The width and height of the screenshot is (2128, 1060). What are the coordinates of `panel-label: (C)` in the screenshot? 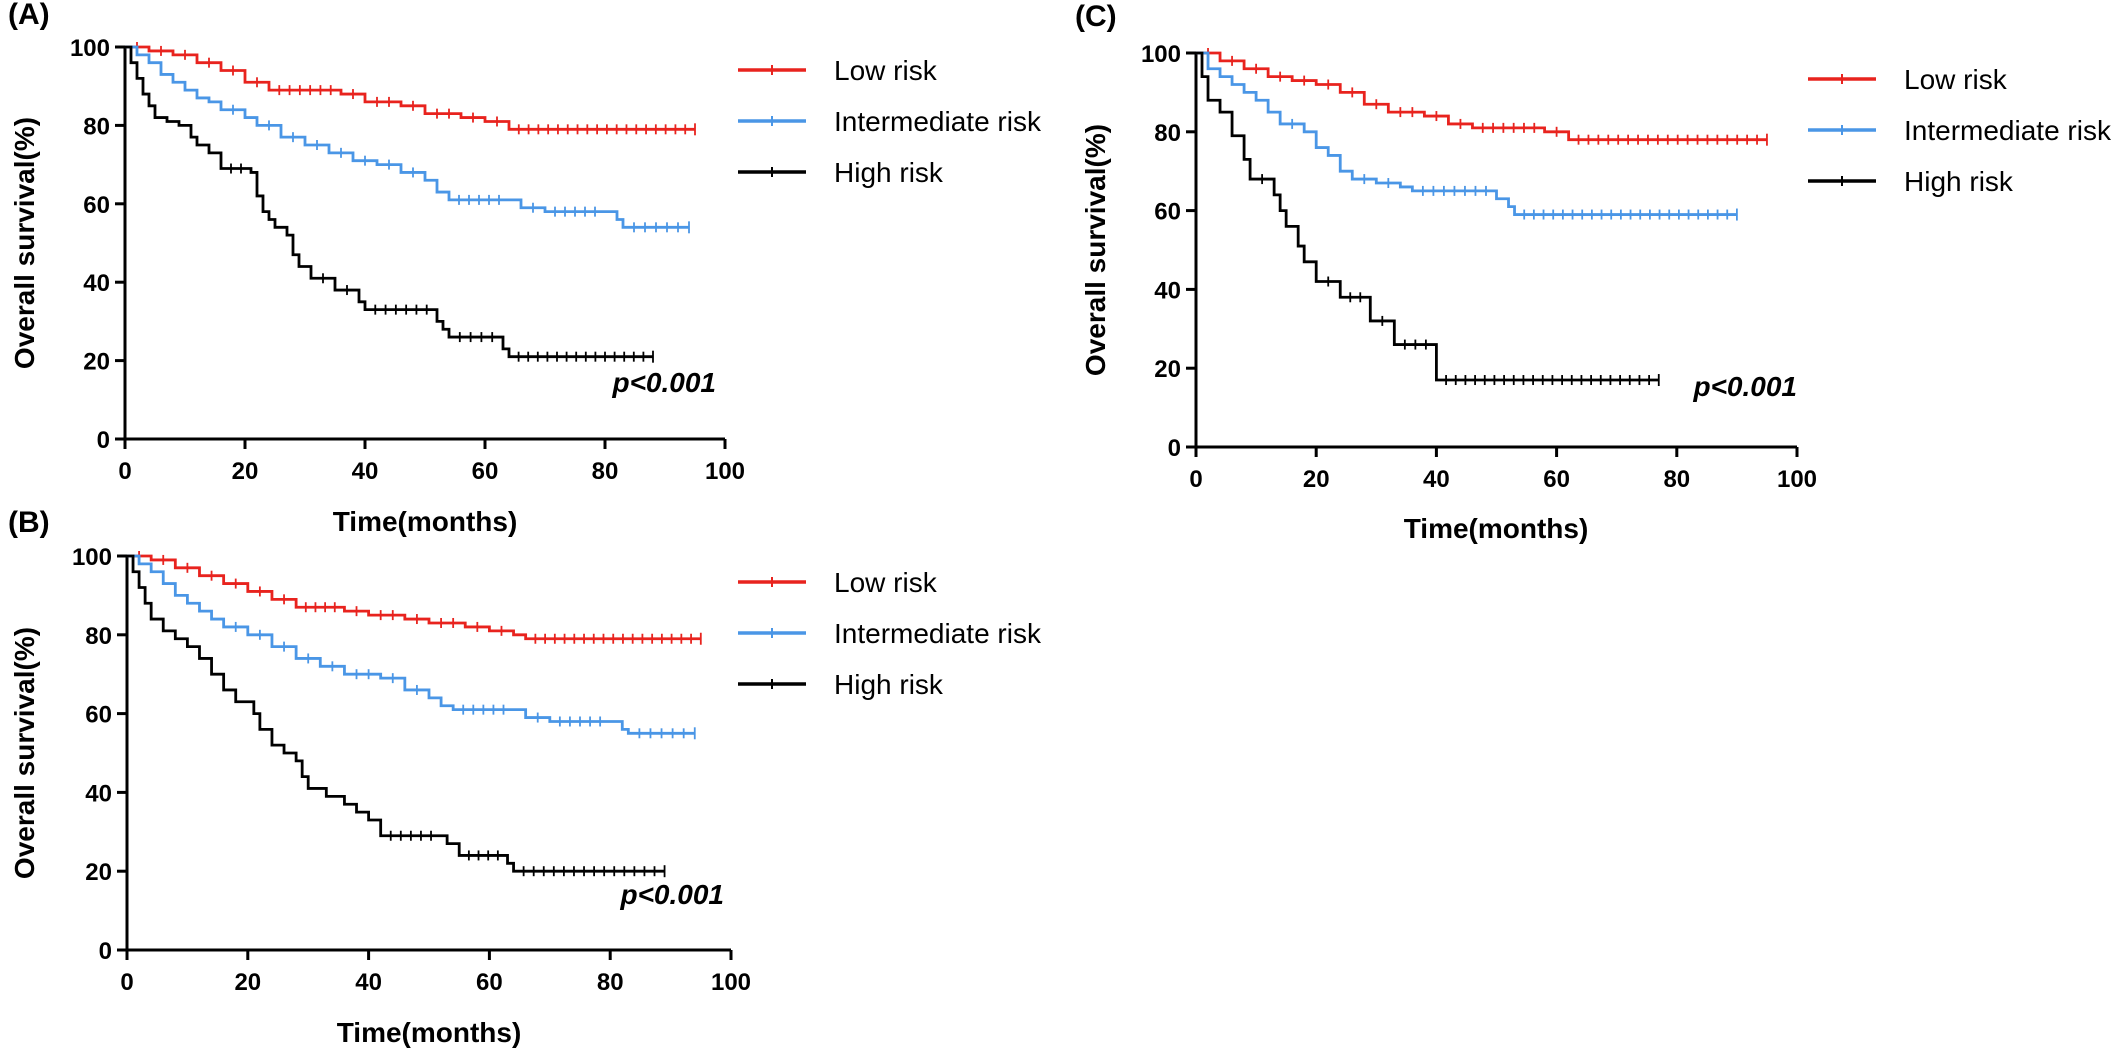 It's located at (1096, 16).